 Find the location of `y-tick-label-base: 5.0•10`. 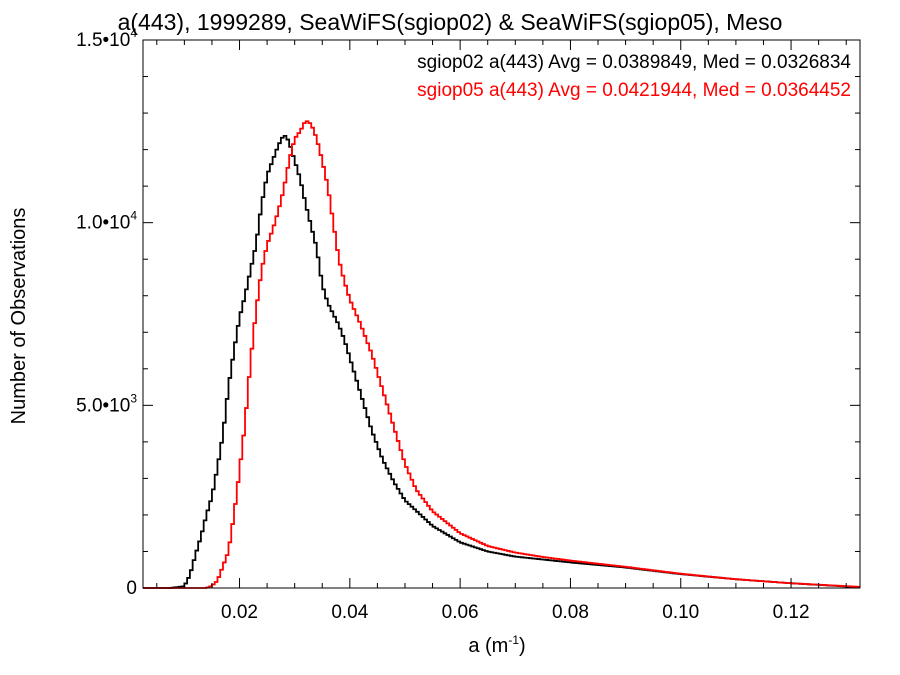

y-tick-label-base: 5.0•10 is located at coordinates (103, 405).